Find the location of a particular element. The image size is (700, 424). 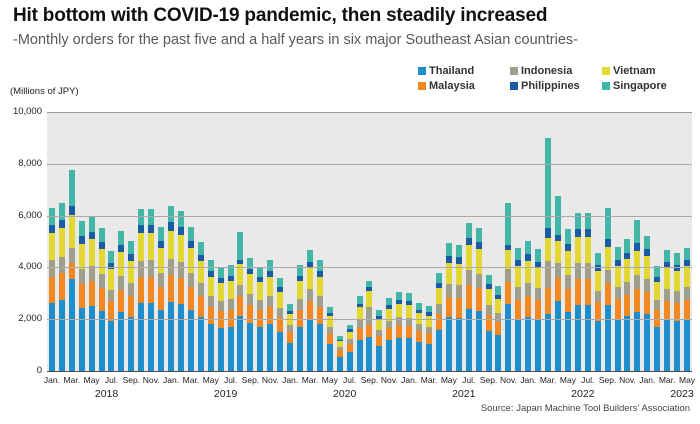

x-tick-2020-Jan: Jan. is located at coordinates (290, 380).